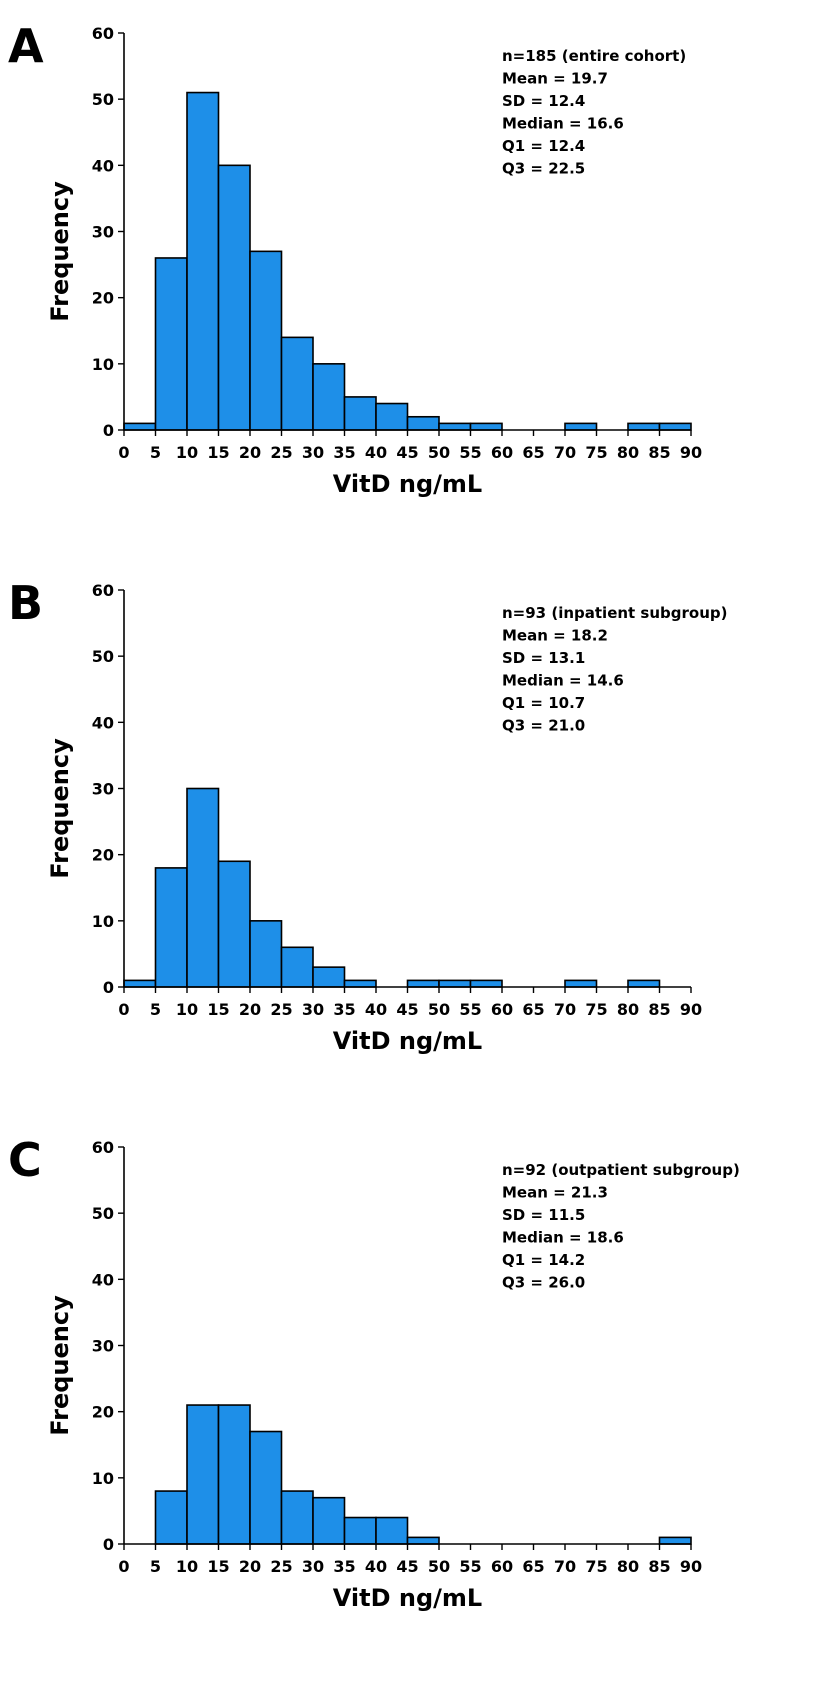 This screenshot has width=815, height=1690. I want to click on y-tick-label: 10, so click(103, 364).